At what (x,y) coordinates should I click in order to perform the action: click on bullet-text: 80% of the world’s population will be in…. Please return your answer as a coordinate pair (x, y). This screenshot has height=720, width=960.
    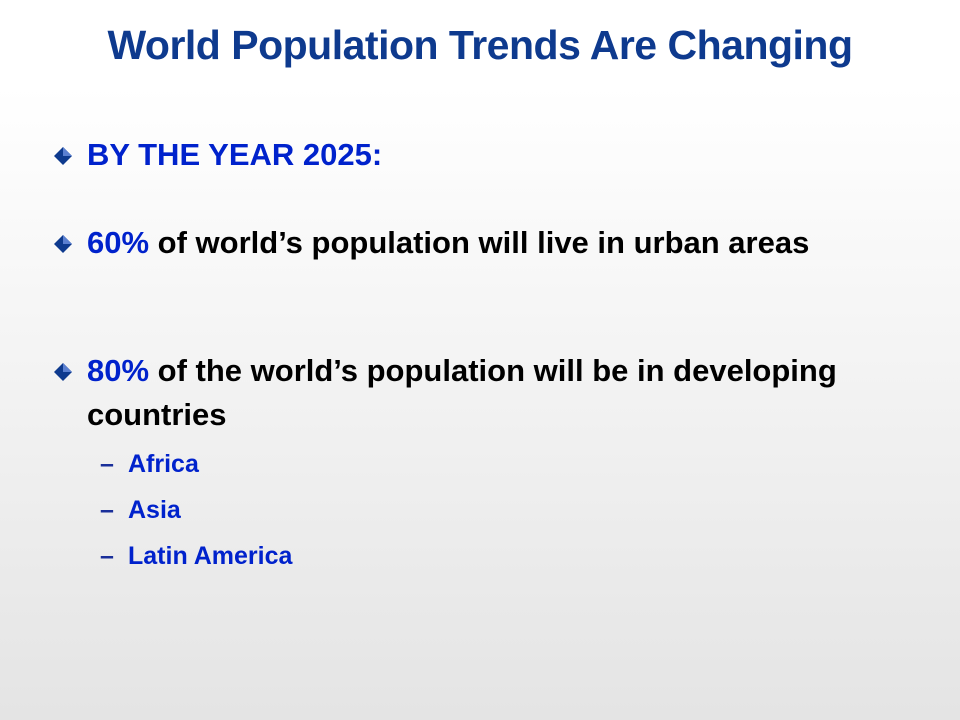
    Looking at the image, I should click on (477, 393).